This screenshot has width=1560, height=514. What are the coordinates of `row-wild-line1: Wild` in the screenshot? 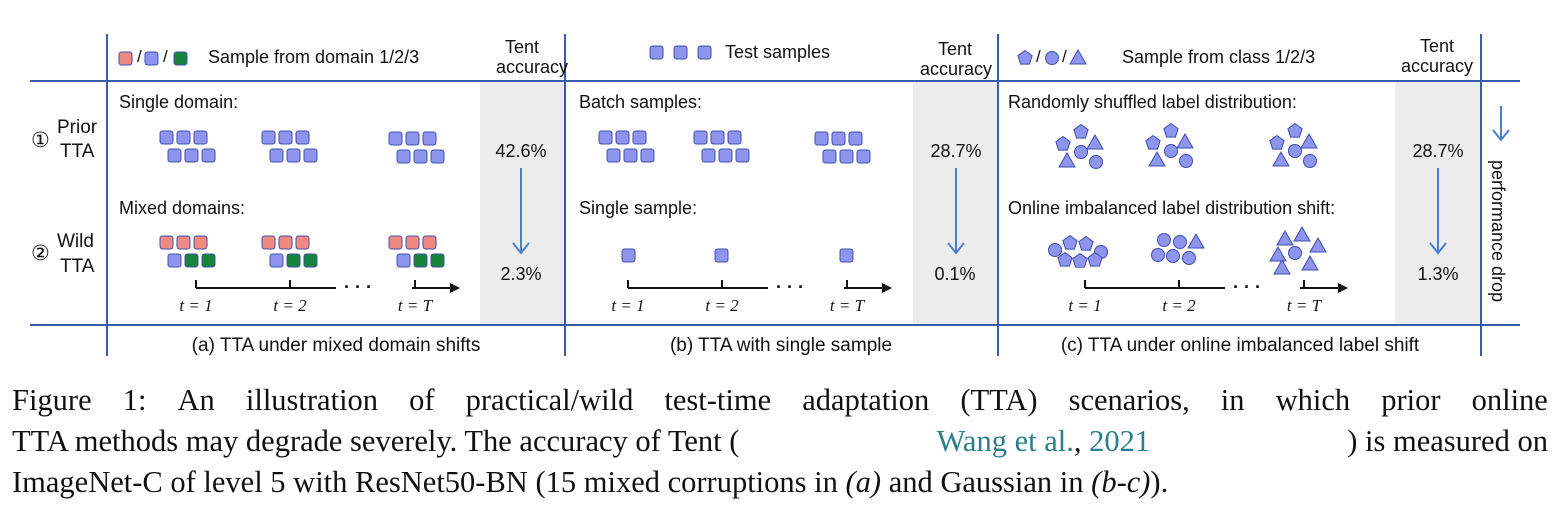 It's located at (75, 241).